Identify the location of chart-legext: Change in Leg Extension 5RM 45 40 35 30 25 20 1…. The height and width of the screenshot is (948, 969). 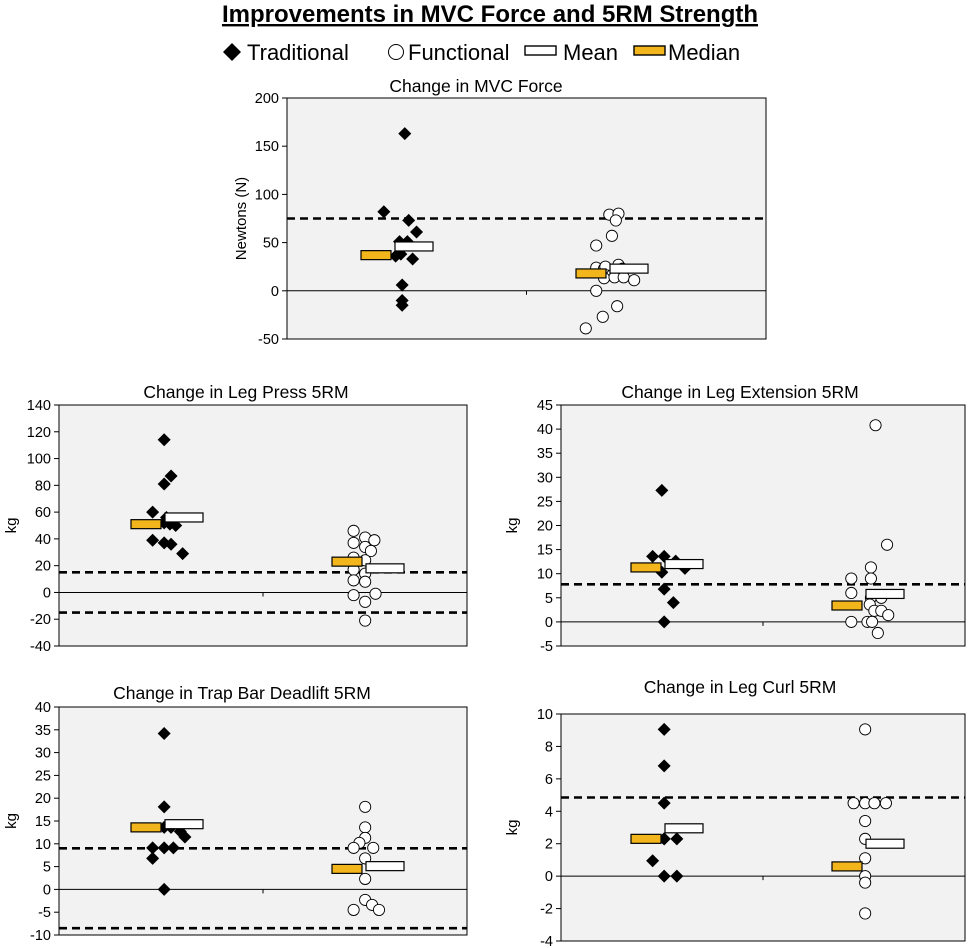
(735, 518).